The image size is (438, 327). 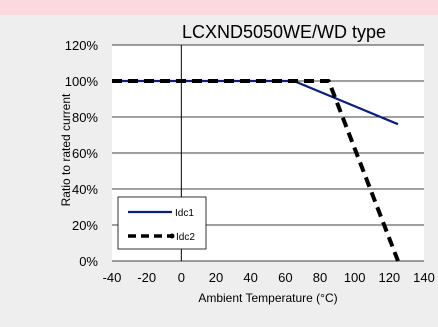 What do you see at coordinates (424, 277) in the screenshot?
I see `x-tick-label: 140` at bounding box center [424, 277].